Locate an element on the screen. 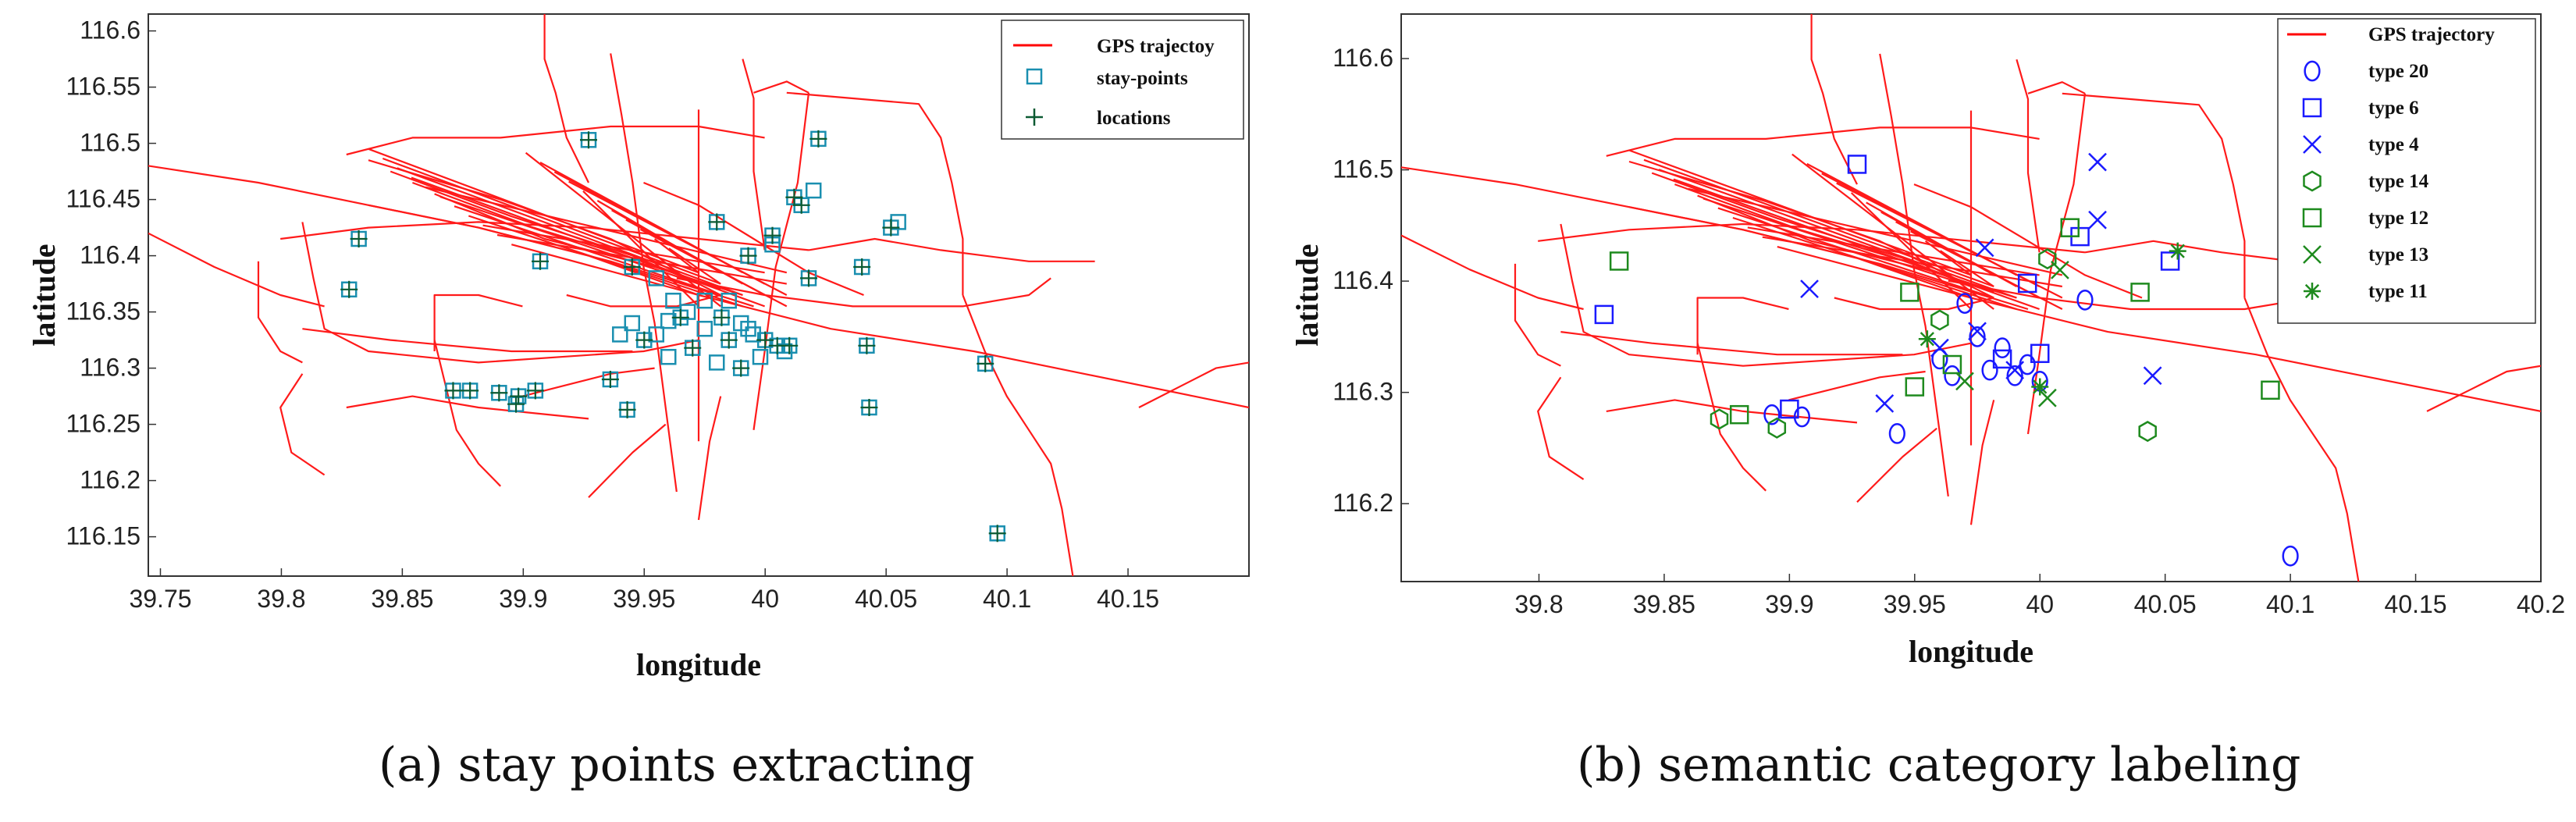 The width and height of the screenshot is (2576, 822). y-tick-label: 116.2 is located at coordinates (1362, 503).